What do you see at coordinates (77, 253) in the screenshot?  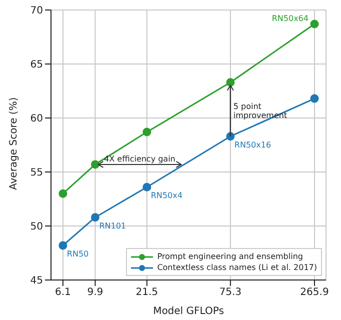 I see `annotation: RN50` at bounding box center [77, 253].